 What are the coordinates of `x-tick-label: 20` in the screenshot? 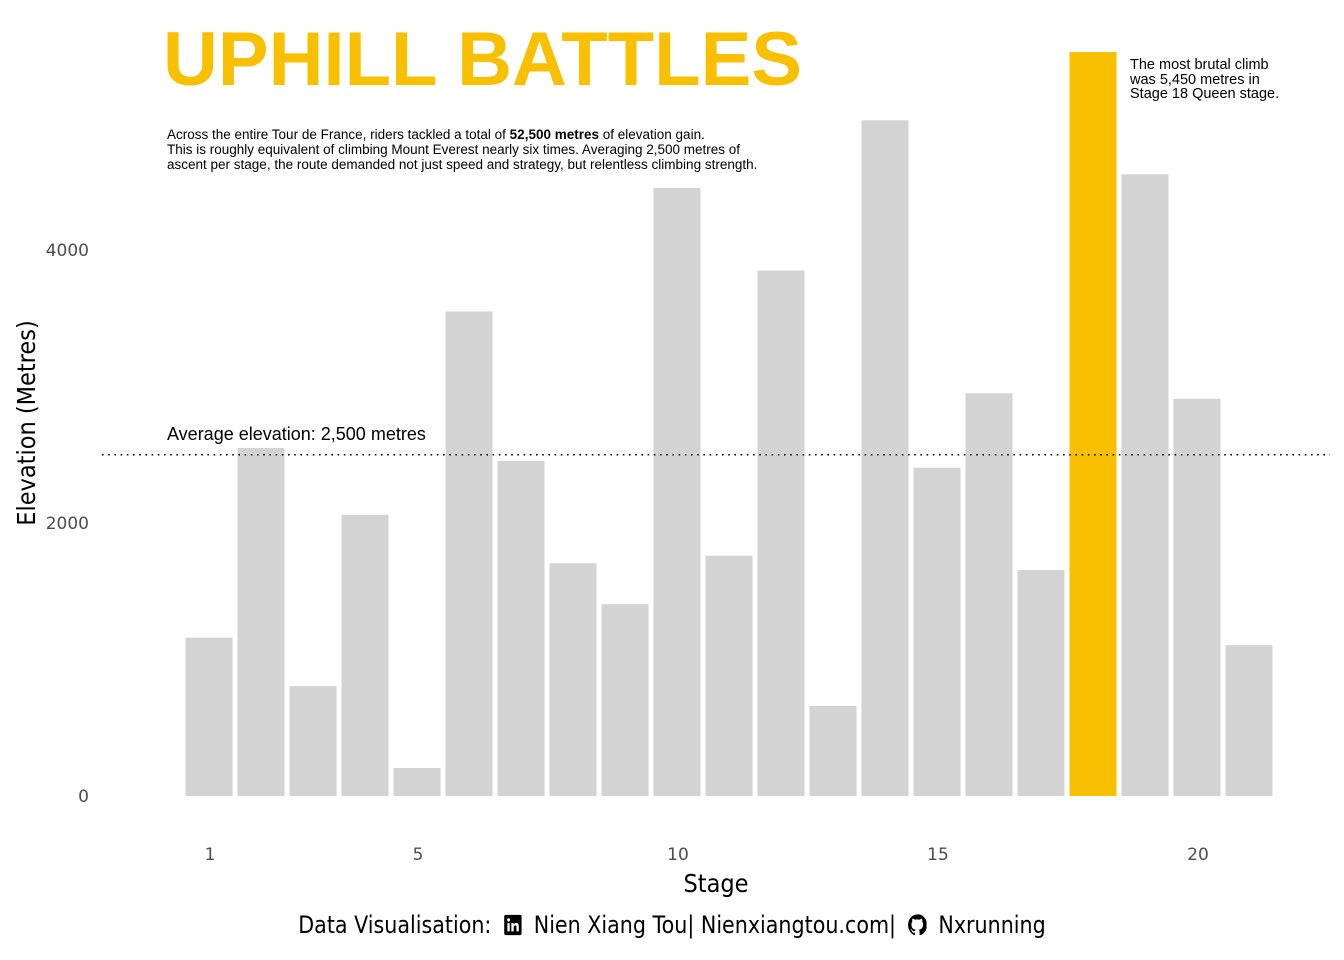 It's located at (1198, 855).